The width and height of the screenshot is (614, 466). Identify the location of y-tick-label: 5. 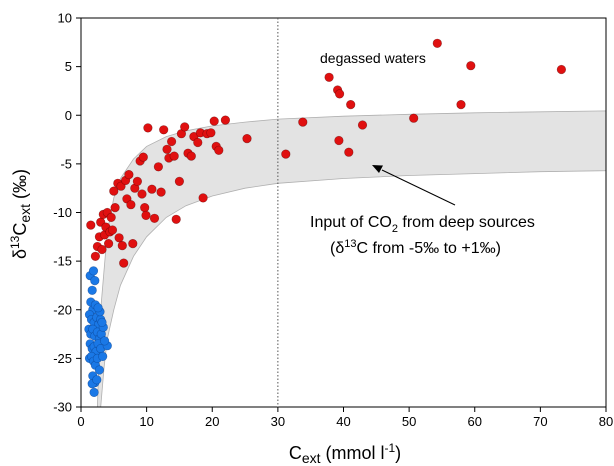
(68, 66).